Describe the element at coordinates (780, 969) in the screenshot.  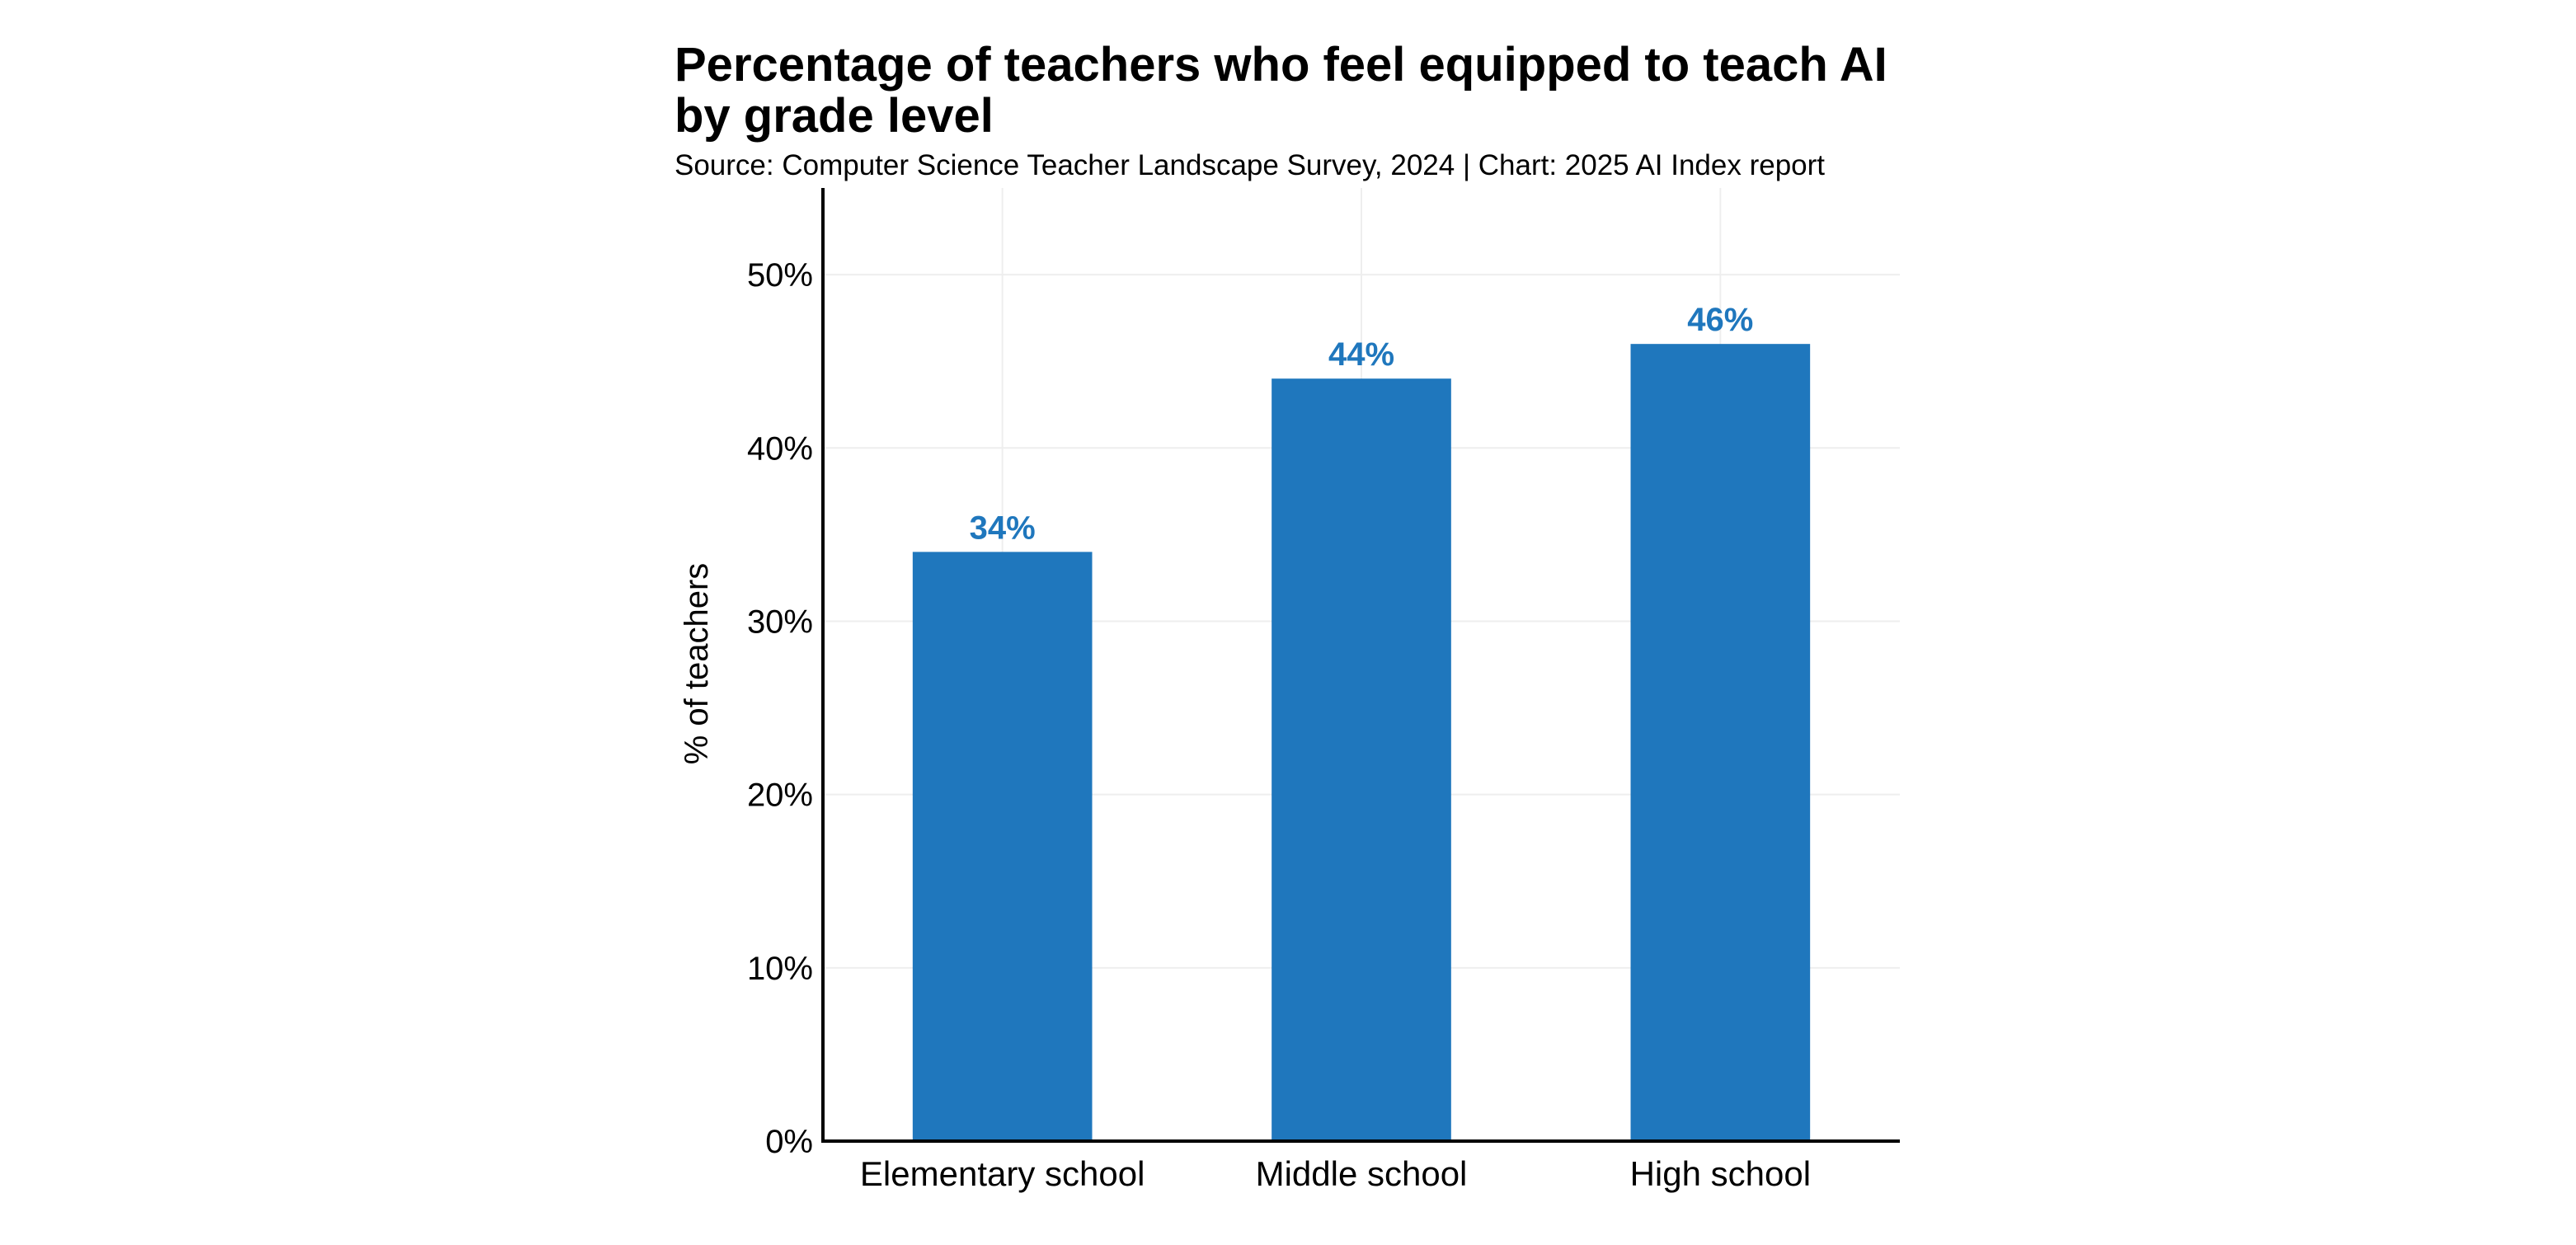
I see `y-tick-label: 10%` at that location.